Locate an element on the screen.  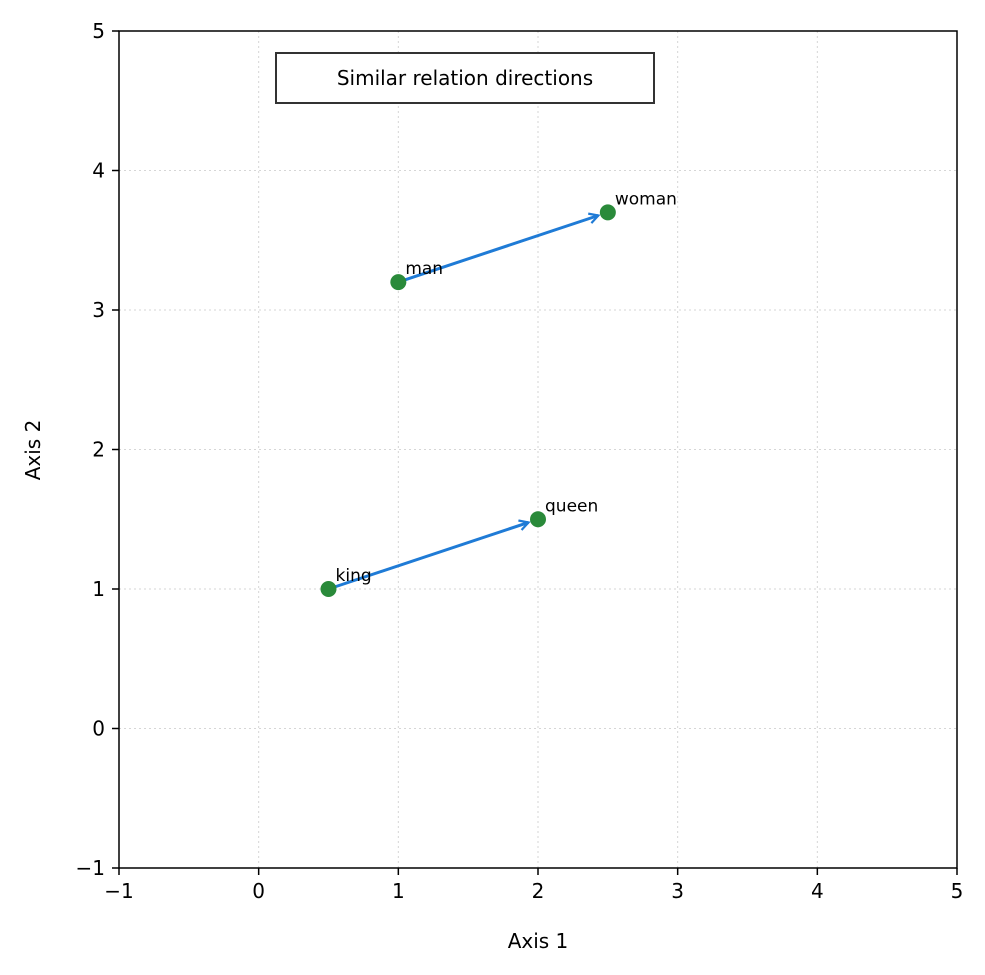
relation-arrows is located at coordinates (463, 403).